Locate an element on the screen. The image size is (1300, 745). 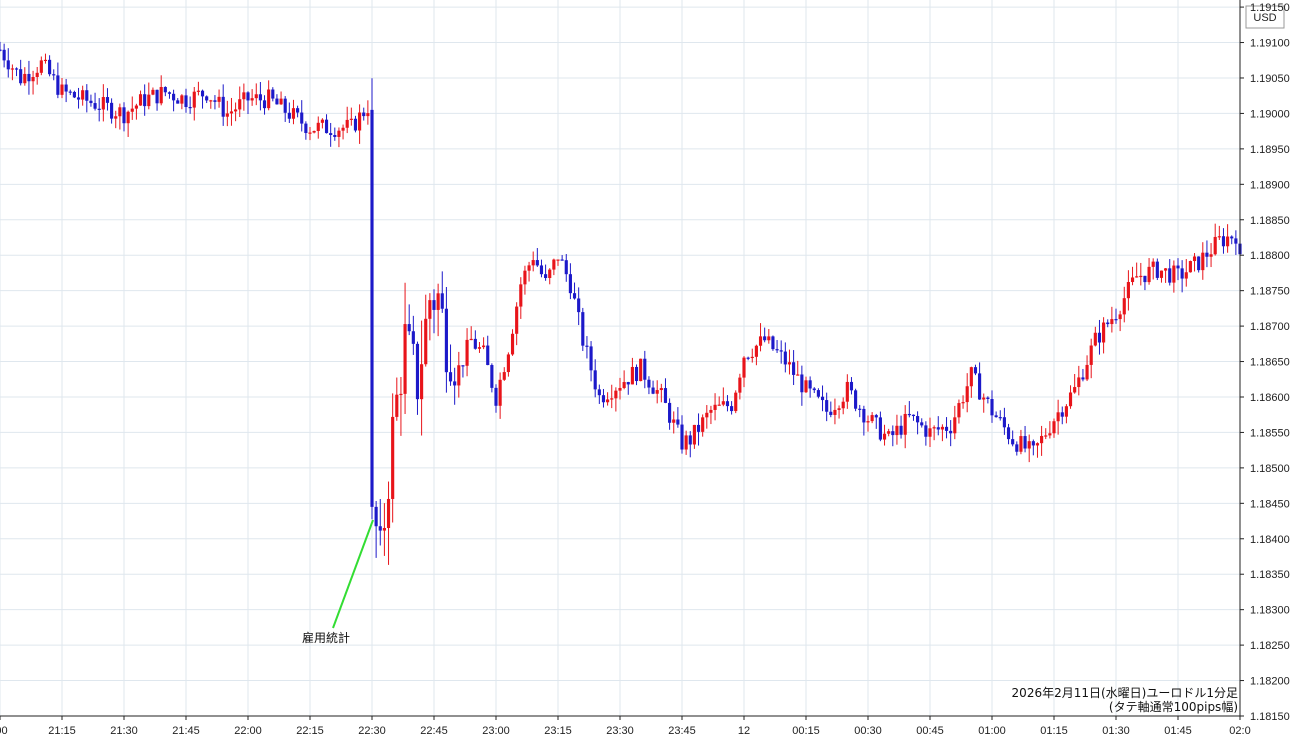
x-tick-label: 22:45 is located at coordinates (434, 731).